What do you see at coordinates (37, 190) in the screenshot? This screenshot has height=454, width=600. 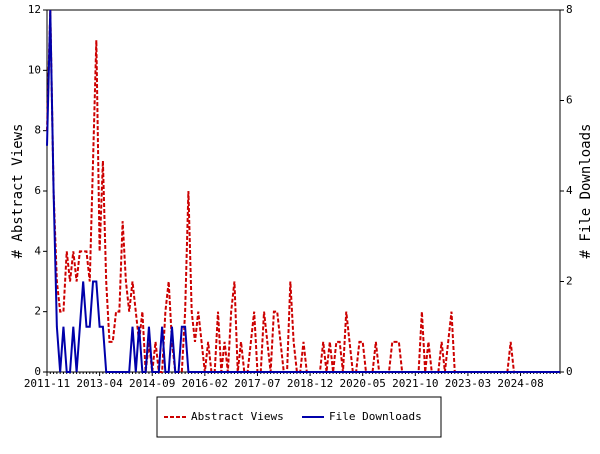 I see `y-tick-label: 6` at bounding box center [37, 190].